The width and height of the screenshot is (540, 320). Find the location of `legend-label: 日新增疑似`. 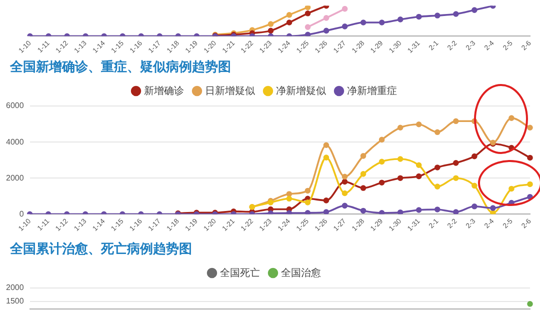

legend-label: 日新增疑似 is located at coordinates (230, 90).